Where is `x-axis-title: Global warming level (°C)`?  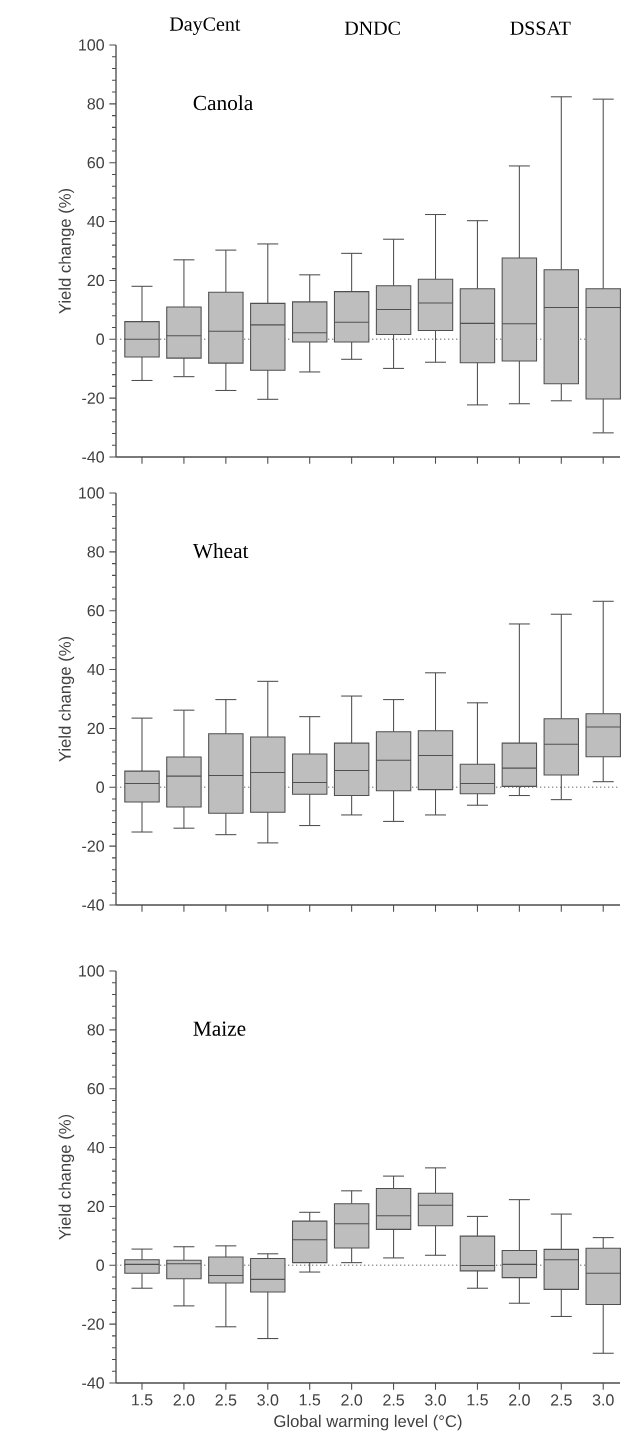 x-axis-title: Global warming level (°C) is located at coordinates (368, 1422).